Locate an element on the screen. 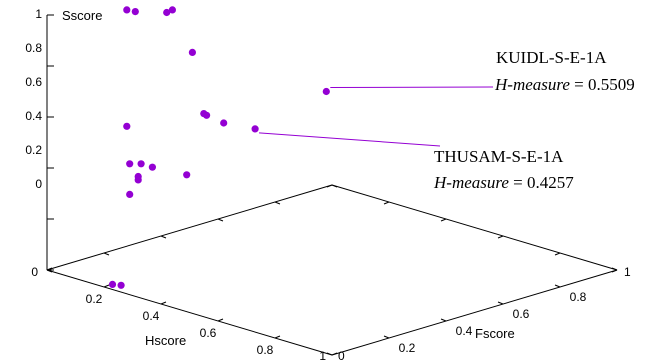  f-tick-label: 0.8 is located at coordinates (578, 297).